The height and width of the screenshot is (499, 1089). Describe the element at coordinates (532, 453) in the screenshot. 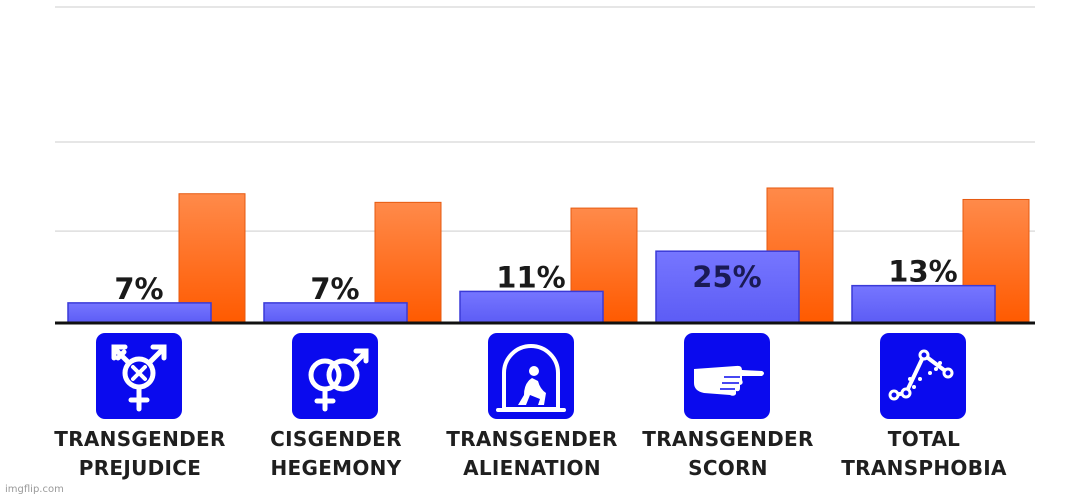

I see `category-label-2: TRANSGENDER ALIENATION` at that location.